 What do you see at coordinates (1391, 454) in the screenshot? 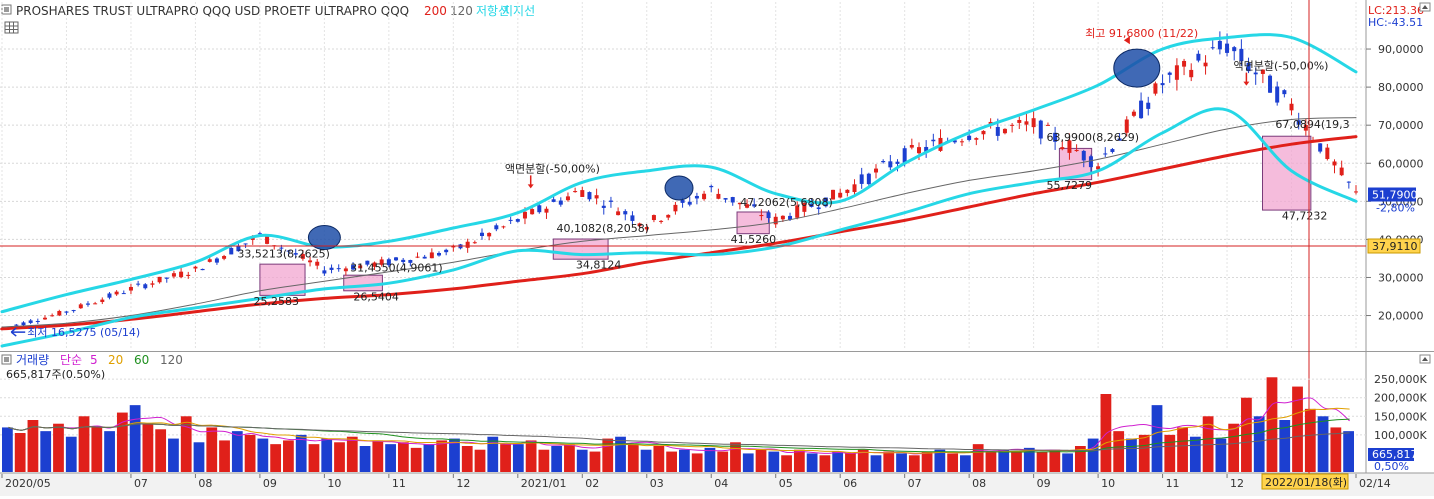
I see `last-volume-tag` at bounding box center [1391, 454].